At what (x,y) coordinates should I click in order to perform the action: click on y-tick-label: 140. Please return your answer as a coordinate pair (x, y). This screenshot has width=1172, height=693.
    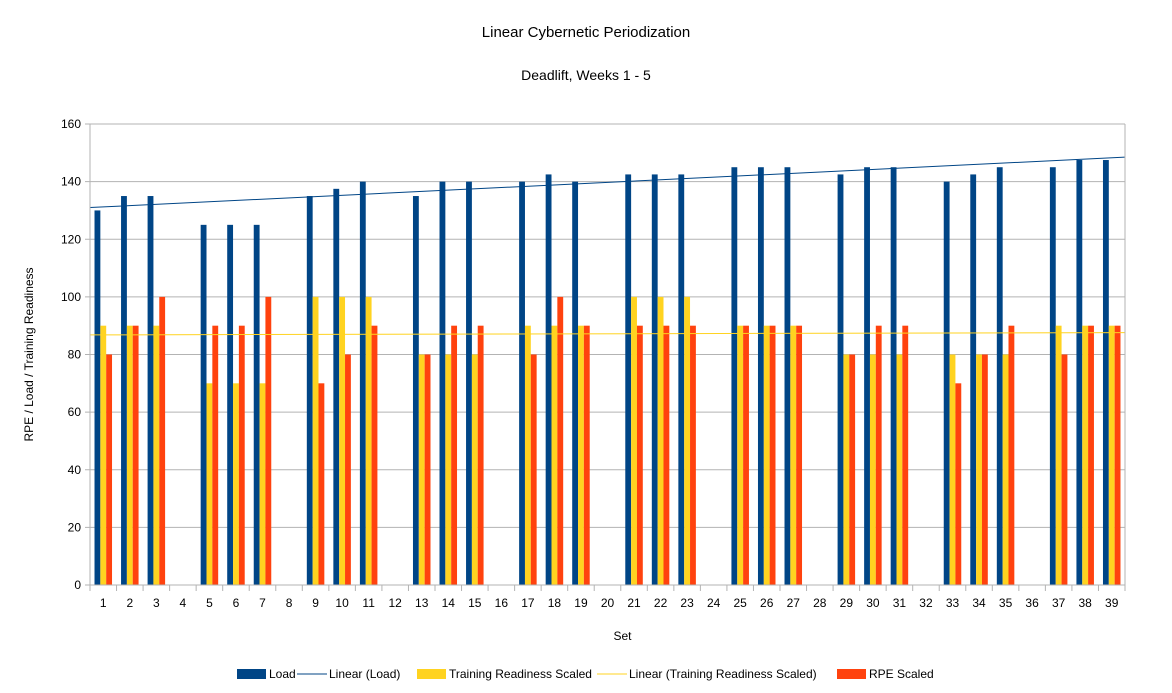
    Looking at the image, I should click on (71, 182).